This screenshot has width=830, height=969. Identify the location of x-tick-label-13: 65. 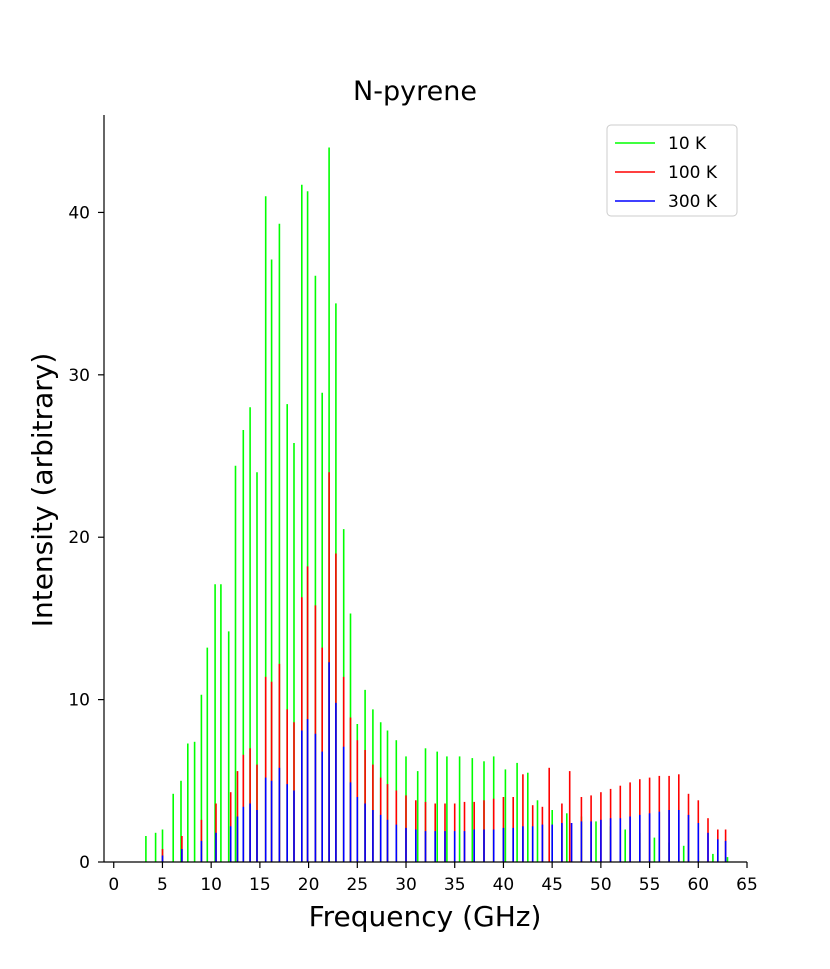
(747, 885).